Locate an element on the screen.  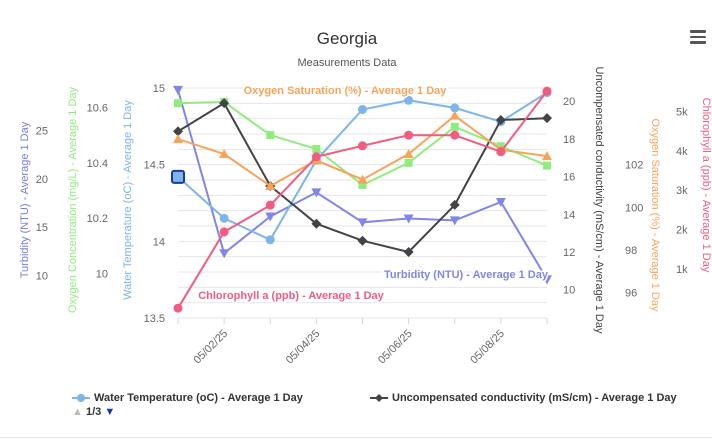
y-tick-label-water_temp: 14 is located at coordinates (159, 242).